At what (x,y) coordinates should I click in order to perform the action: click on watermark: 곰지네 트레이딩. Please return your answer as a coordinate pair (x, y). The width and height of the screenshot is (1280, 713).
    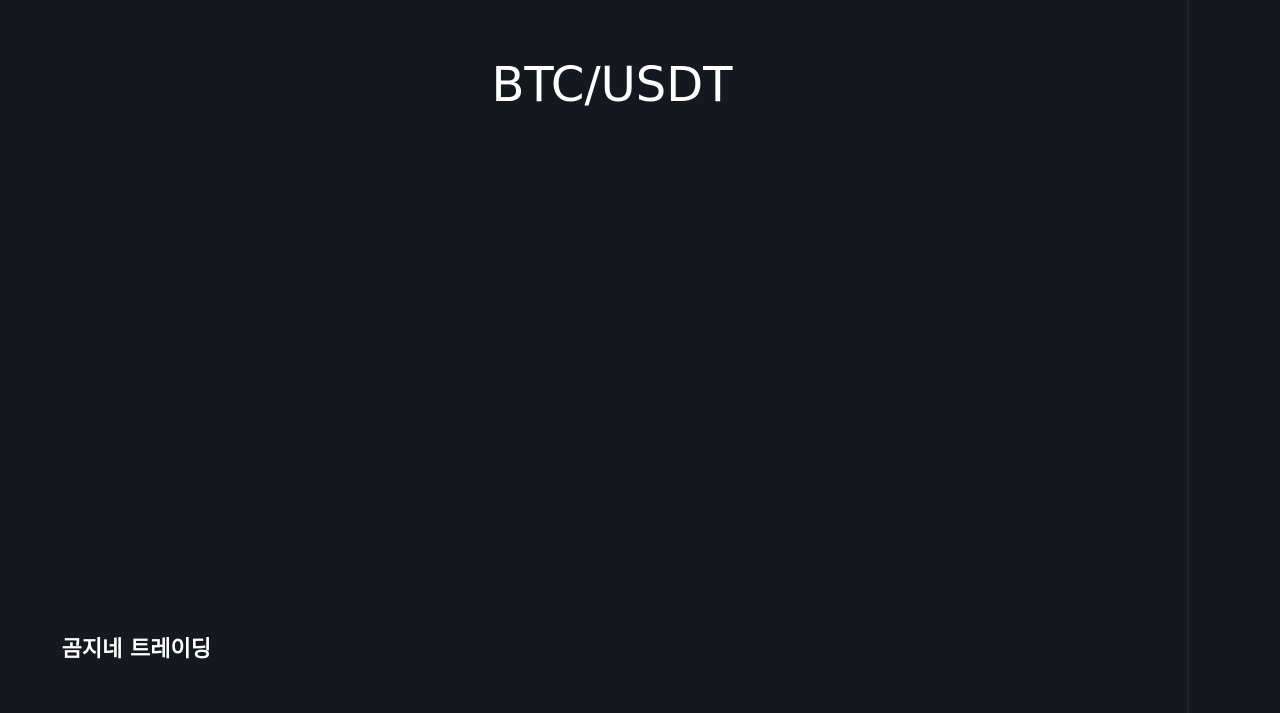
    Looking at the image, I should click on (136, 649).